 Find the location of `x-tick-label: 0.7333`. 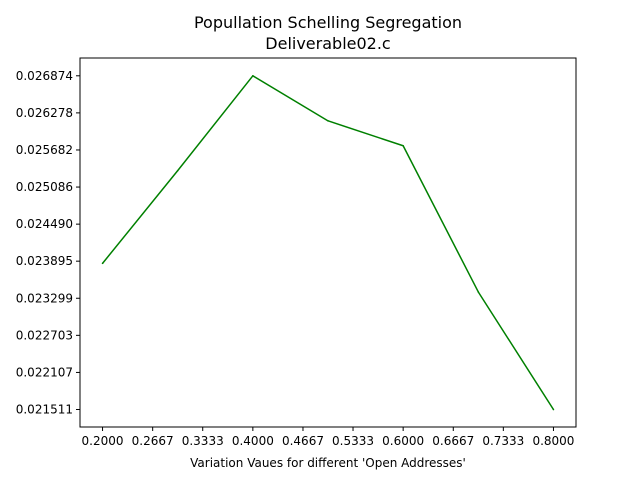

x-tick-label: 0.7333 is located at coordinates (503, 441).